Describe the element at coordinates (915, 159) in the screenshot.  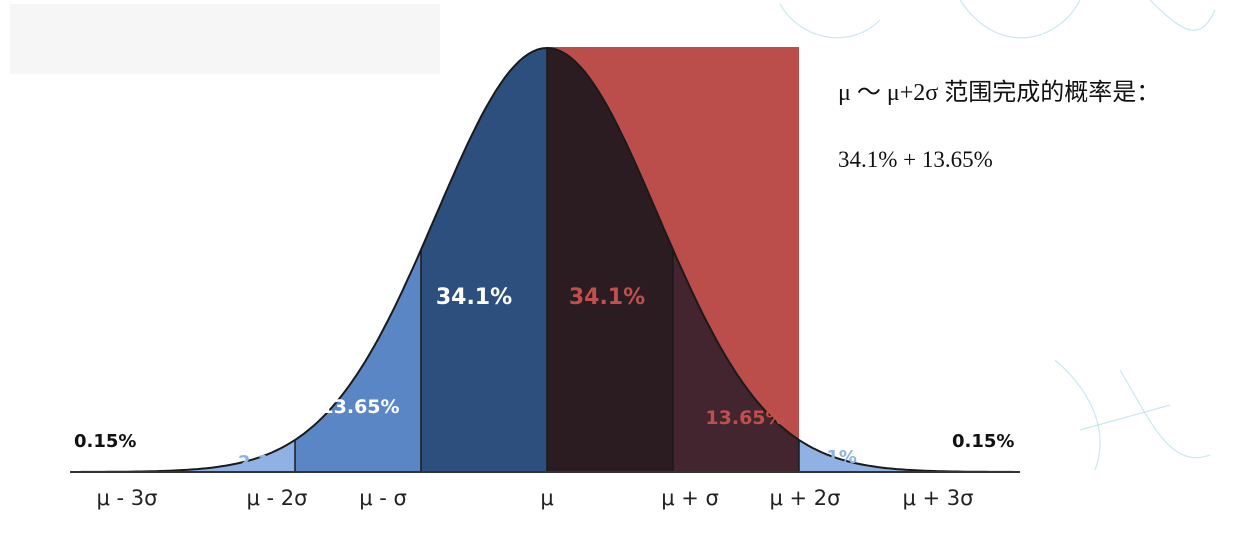
I see `annotation-formula: 34.1% + 13.65%` at that location.